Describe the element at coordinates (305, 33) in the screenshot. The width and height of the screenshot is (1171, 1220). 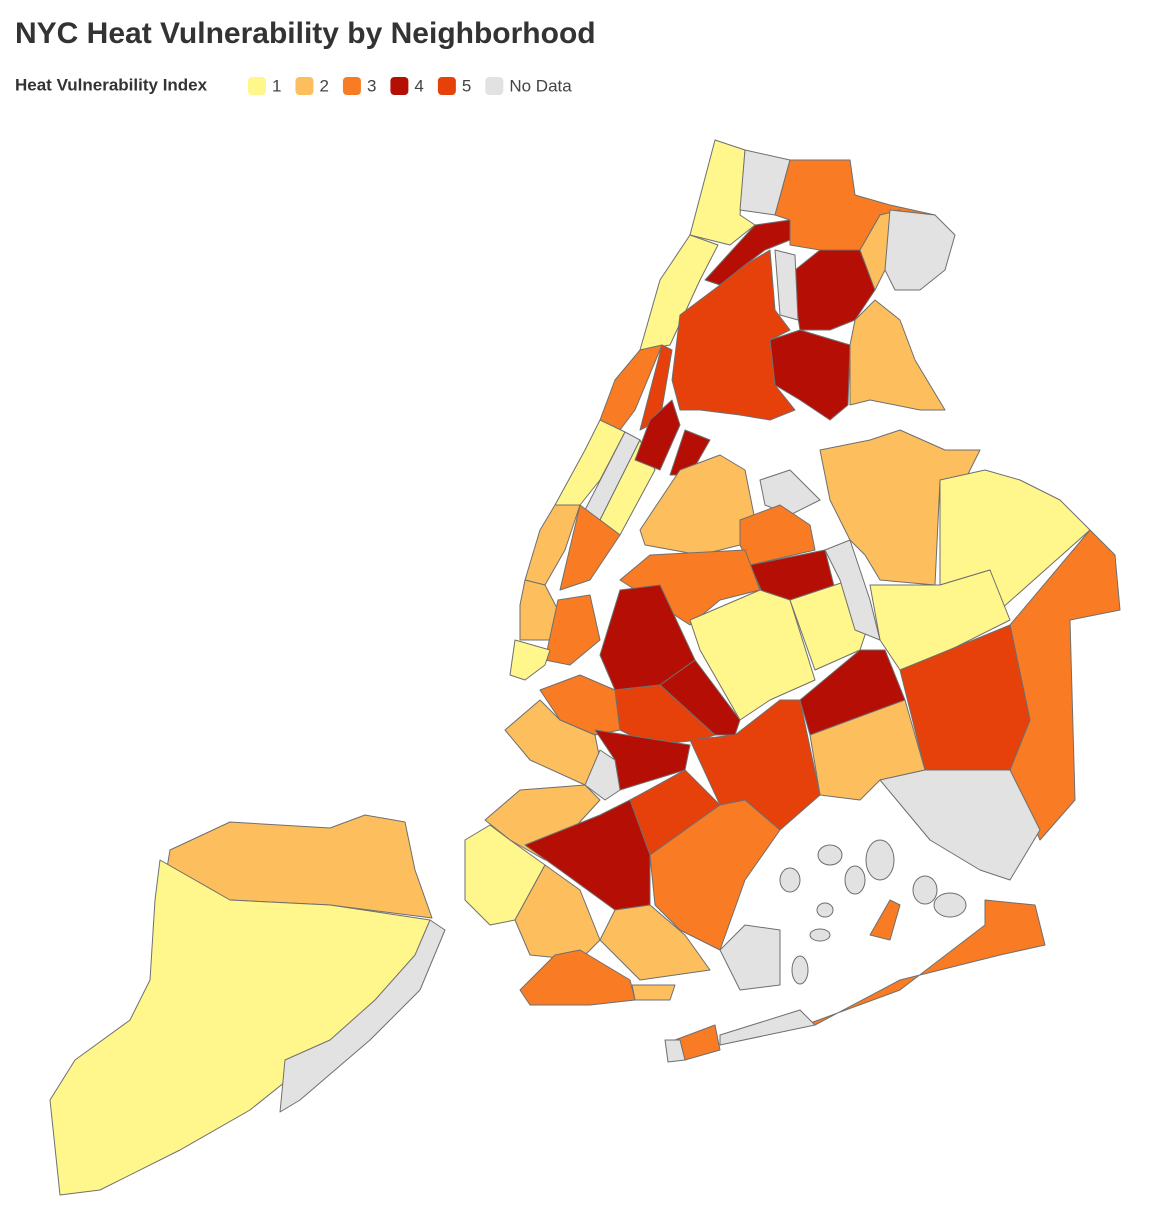
I see `map-title: NYC Heat Vulnerability by Neighborhood` at that location.